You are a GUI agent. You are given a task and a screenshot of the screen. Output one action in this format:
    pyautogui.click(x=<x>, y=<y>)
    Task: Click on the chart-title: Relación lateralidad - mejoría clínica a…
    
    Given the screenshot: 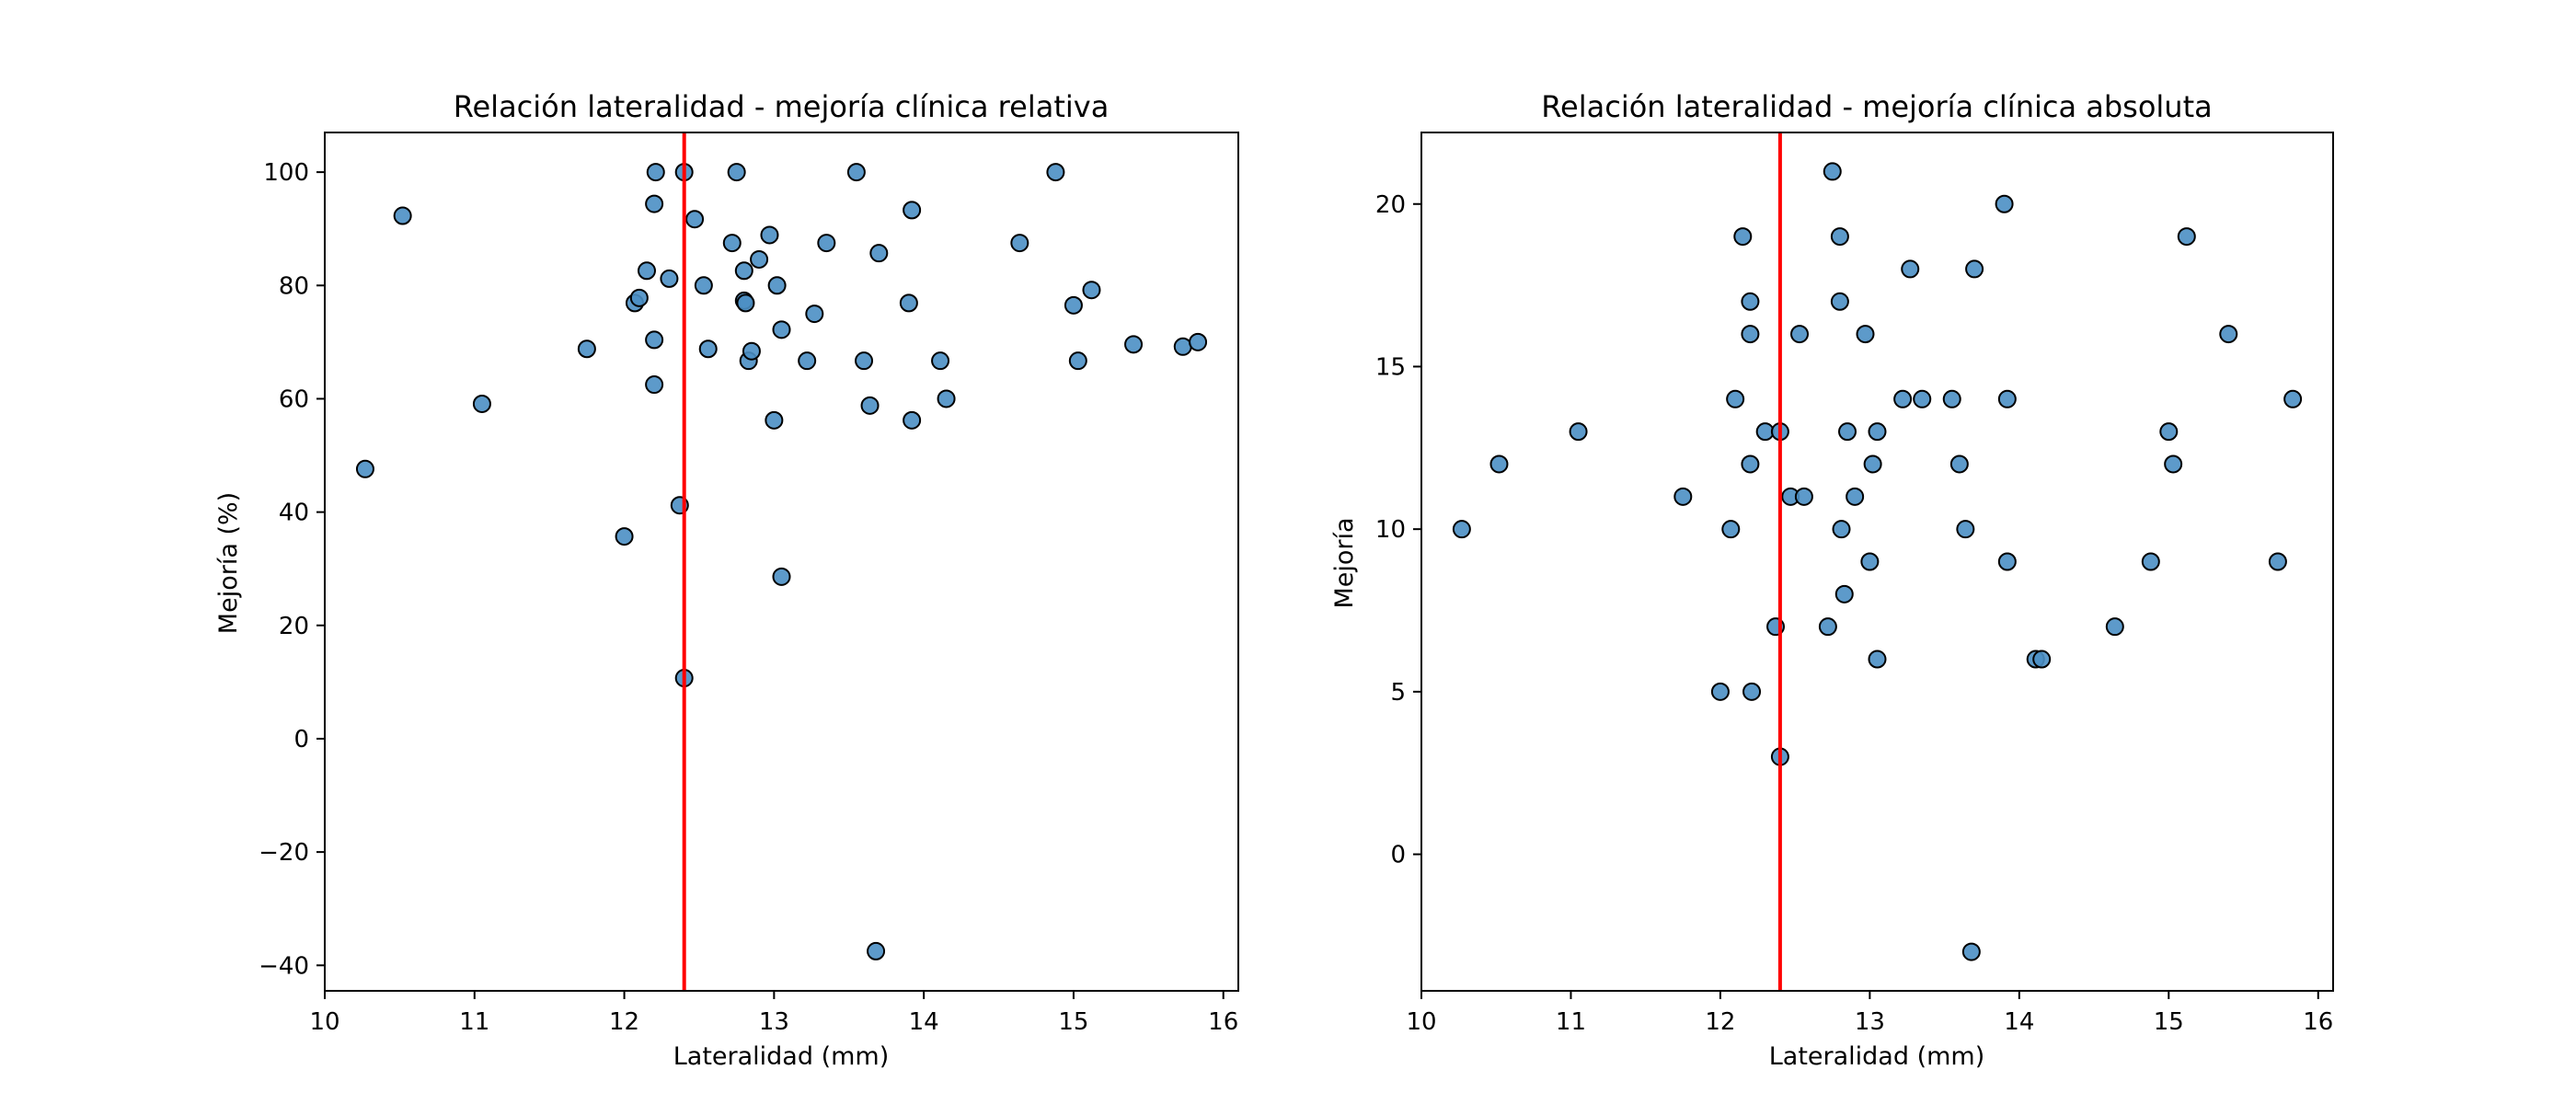 What is the action you would take?
    pyautogui.click(x=1876, y=106)
    